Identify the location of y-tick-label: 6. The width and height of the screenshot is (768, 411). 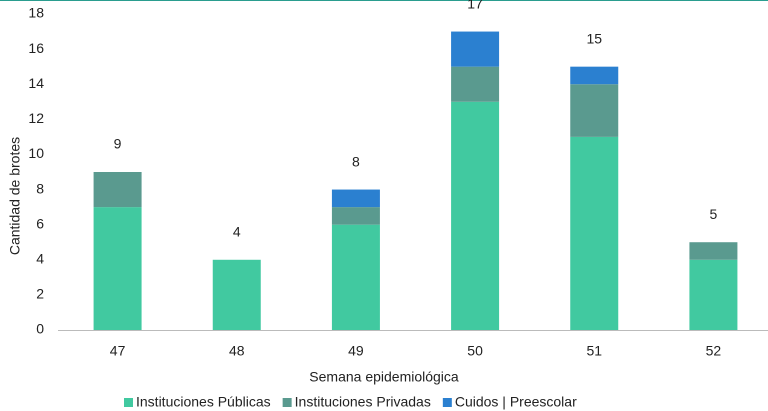
(40, 223).